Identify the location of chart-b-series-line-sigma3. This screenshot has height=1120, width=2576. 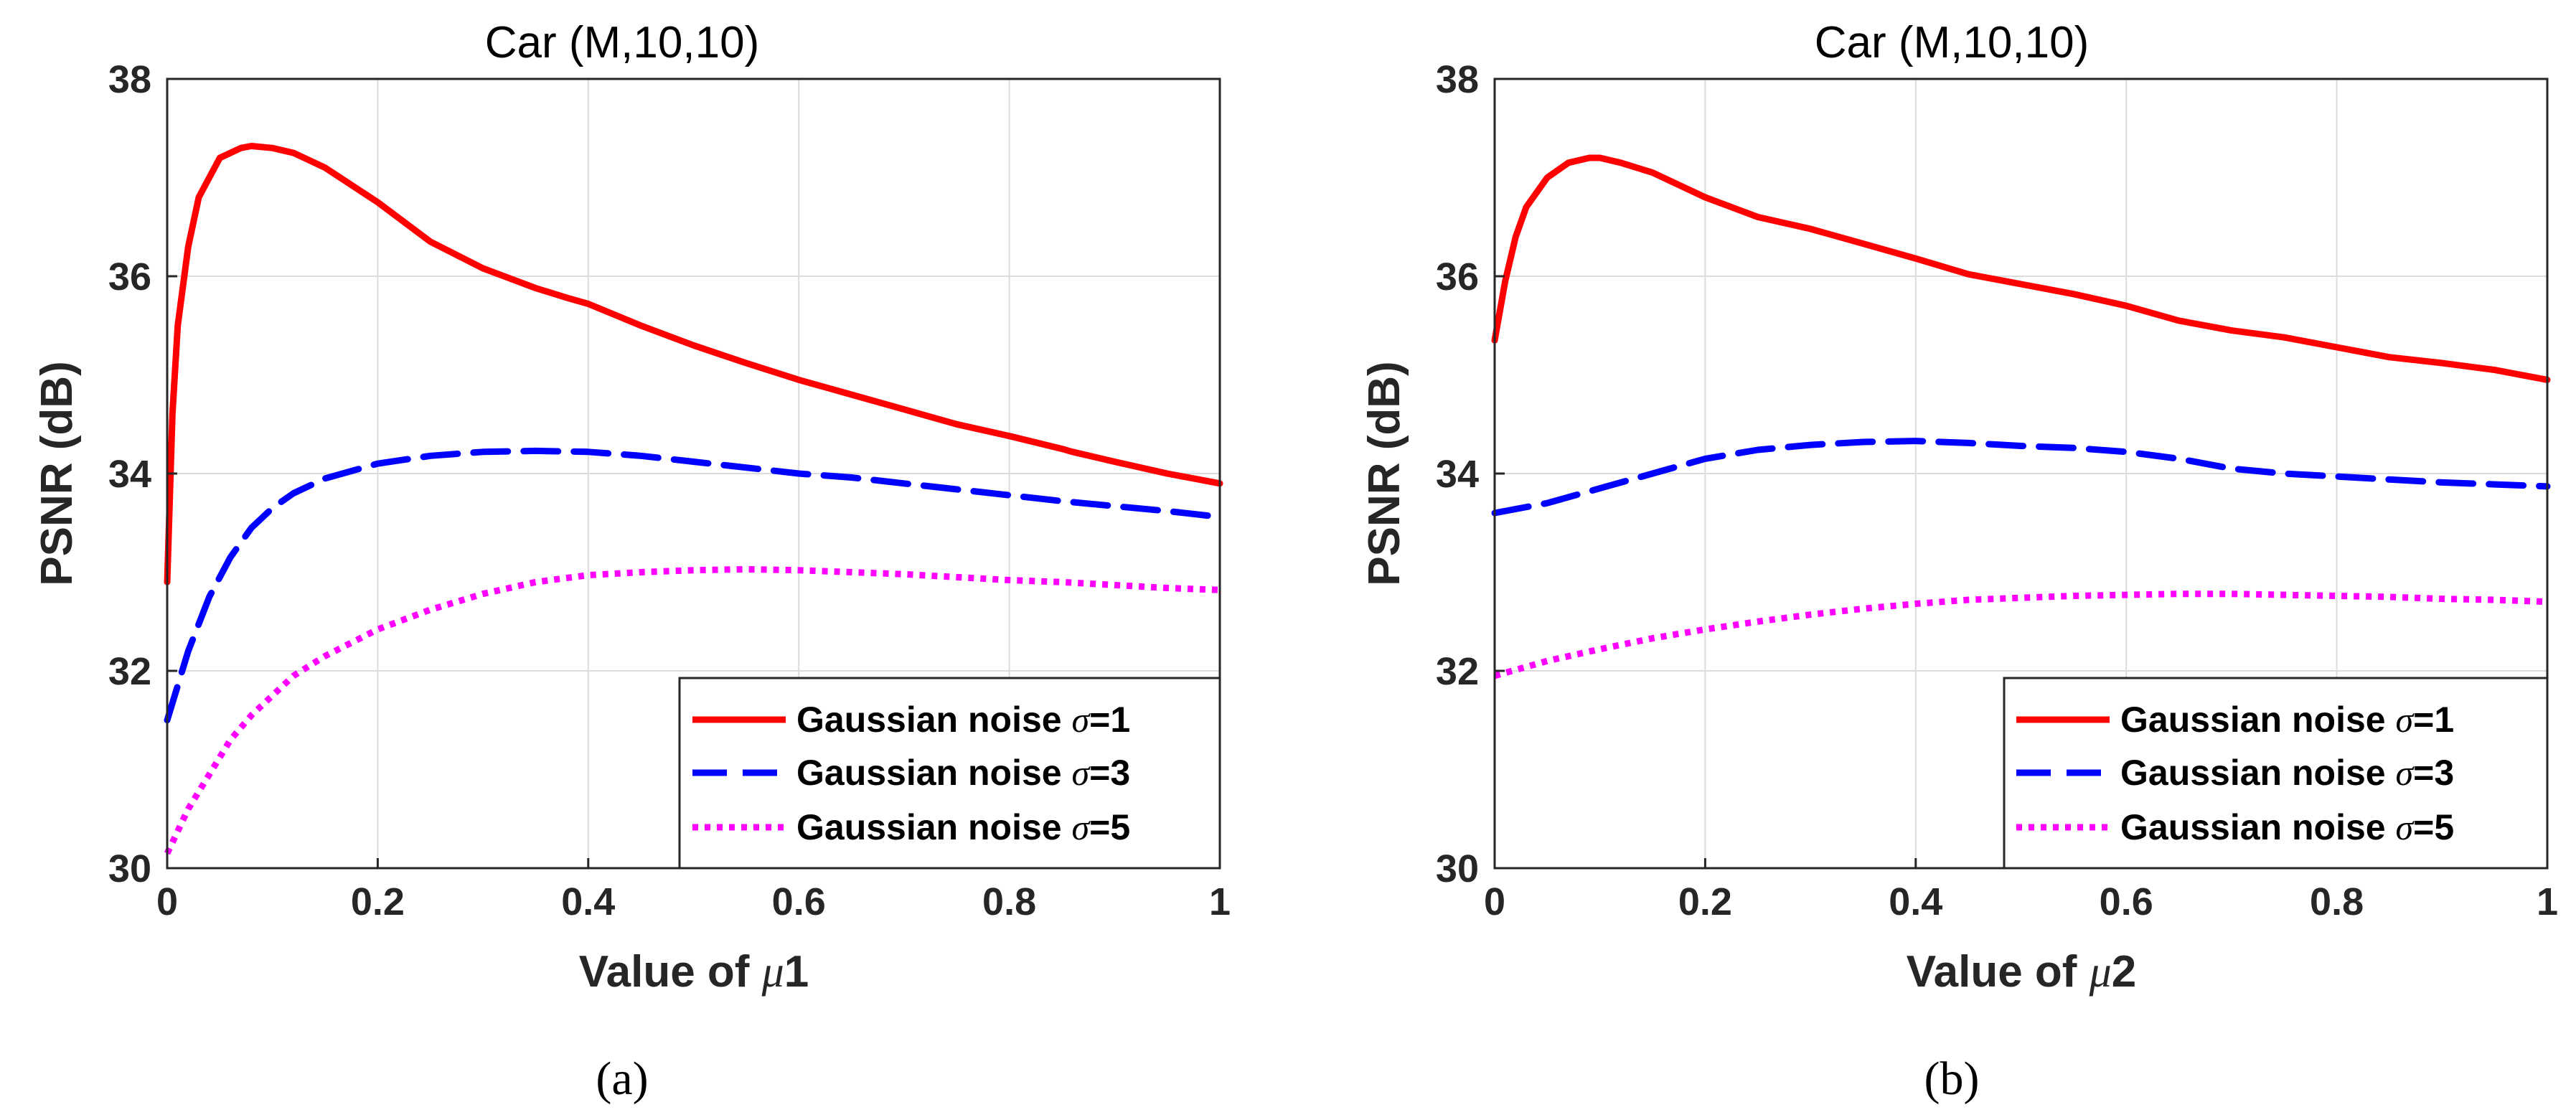
(2021, 477).